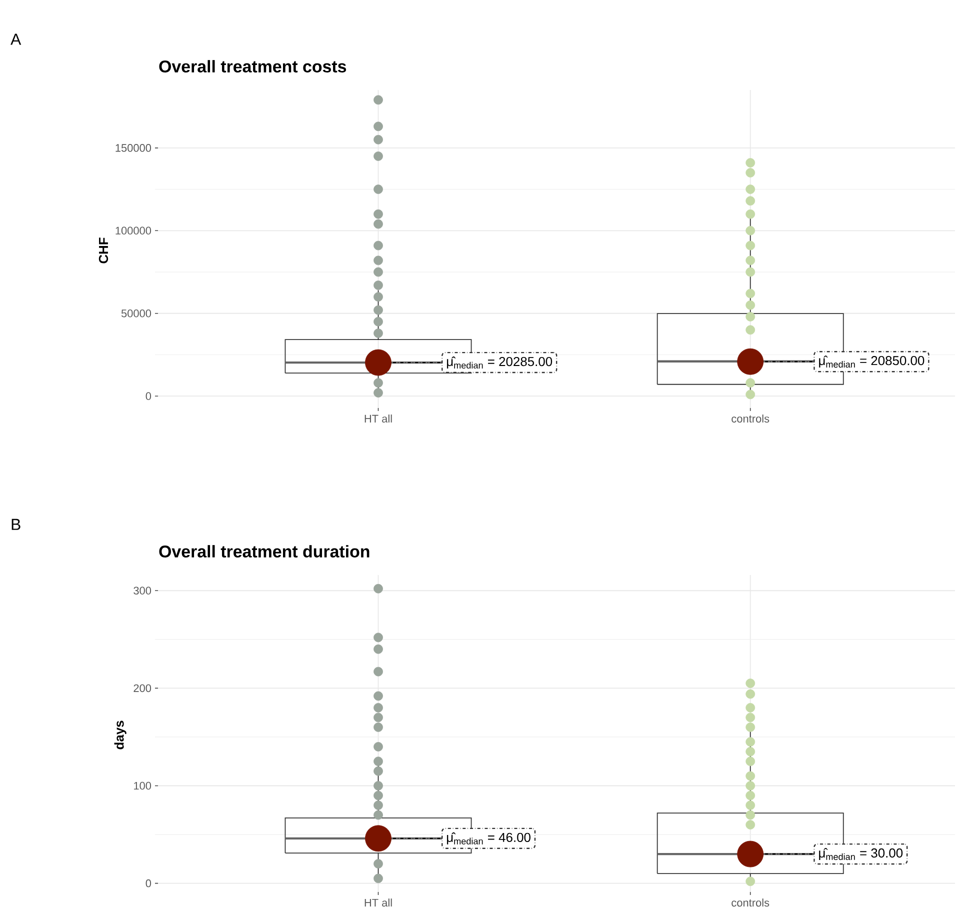 Image resolution: width=979 pixels, height=921 pixels. What do you see at coordinates (143, 786) in the screenshot?
I see `y-tick-label: 100` at bounding box center [143, 786].